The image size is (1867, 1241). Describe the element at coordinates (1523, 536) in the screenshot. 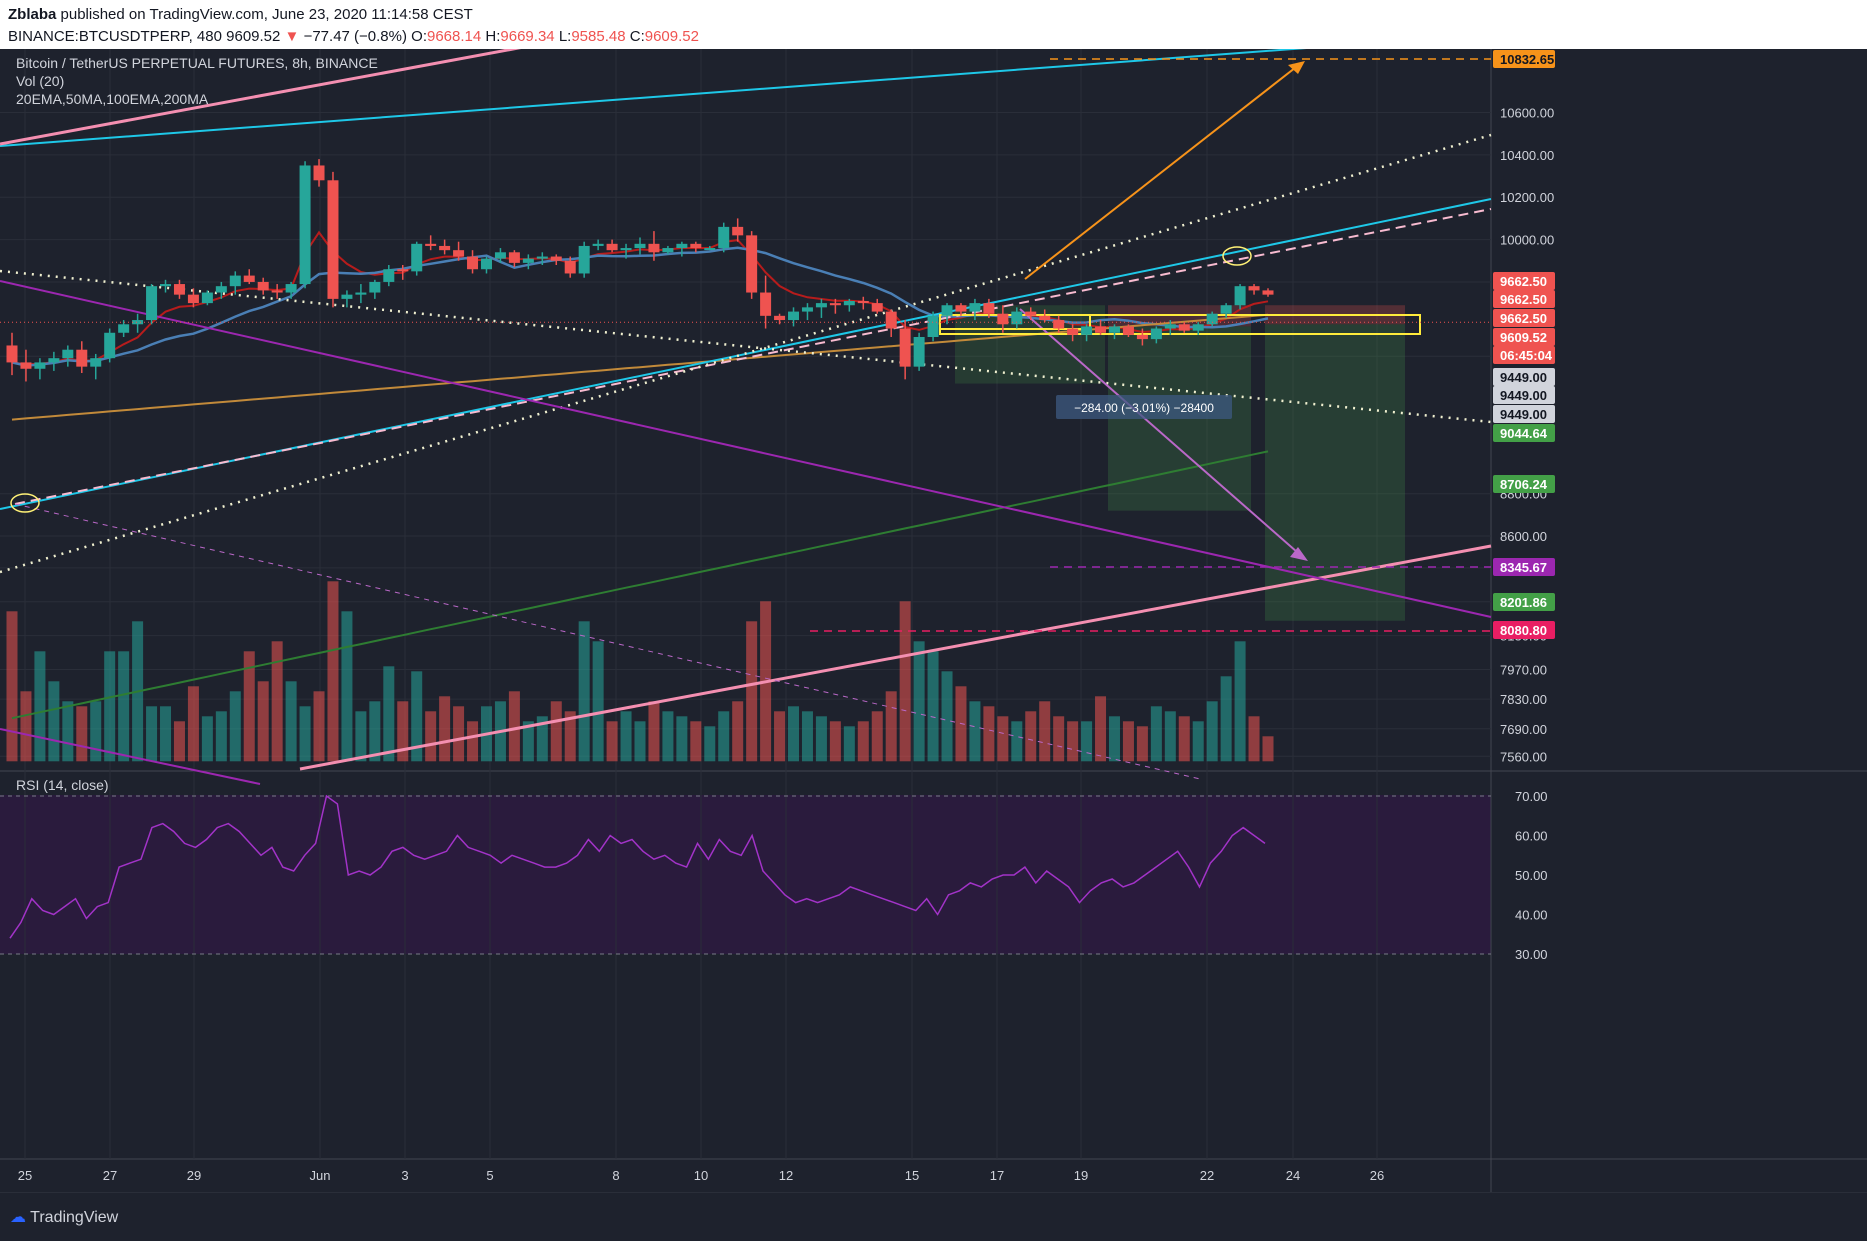

I see `price-tick-label: 8600.00` at that location.